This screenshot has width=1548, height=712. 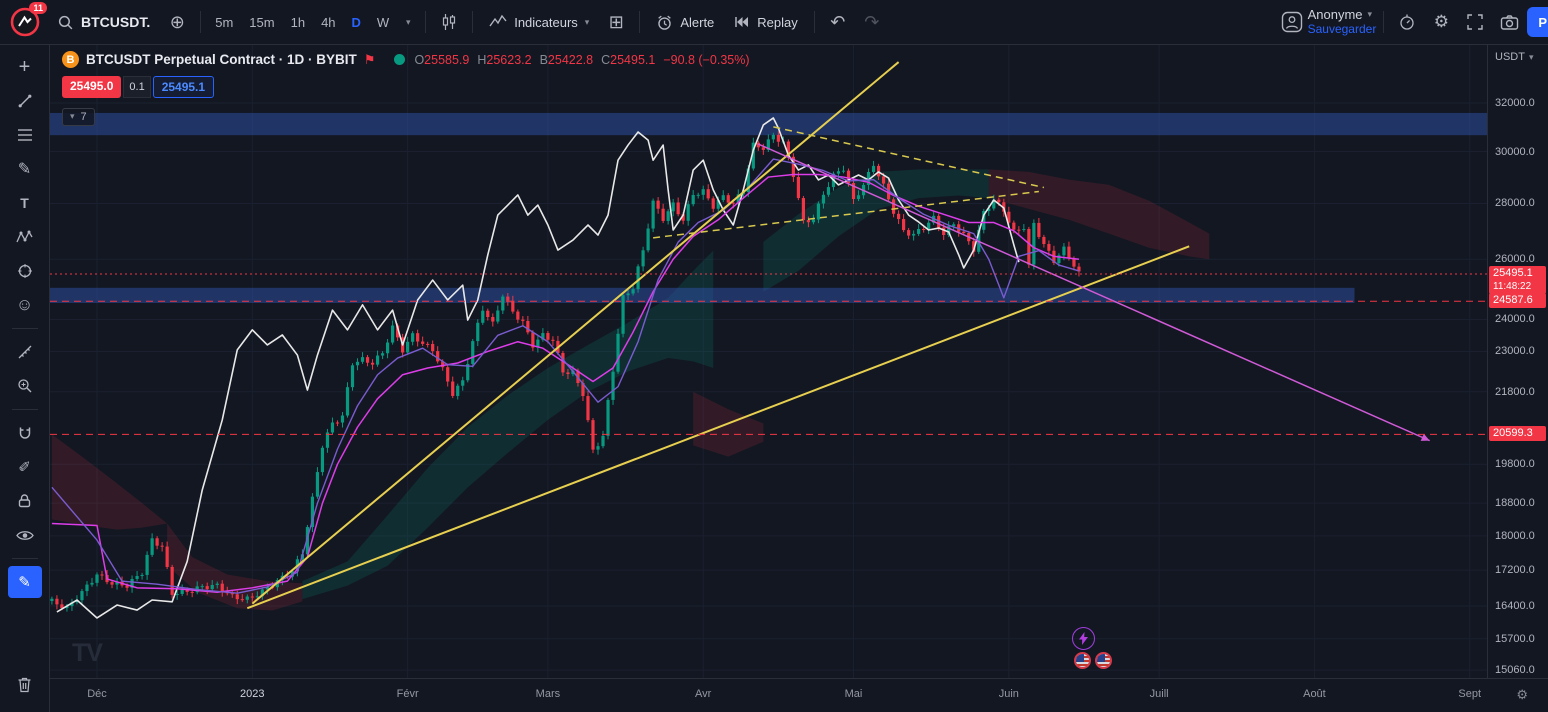 What do you see at coordinates (697, 22) in the screenshot?
I see `alert-label: Alerte` at bounding box center [697, 22].